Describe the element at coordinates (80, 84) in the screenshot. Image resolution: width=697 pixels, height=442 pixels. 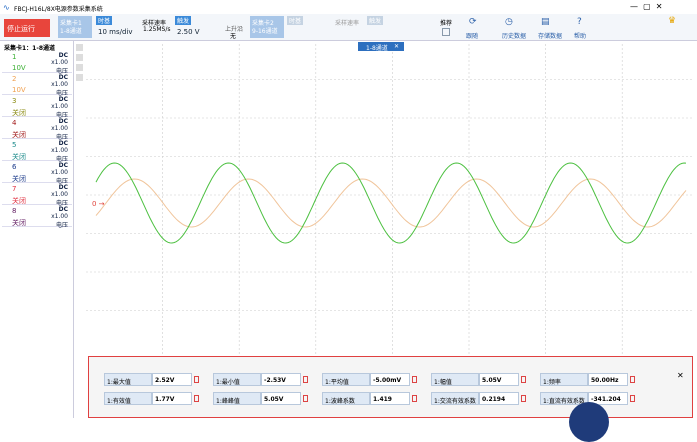
I see `side-buttons` at that location.